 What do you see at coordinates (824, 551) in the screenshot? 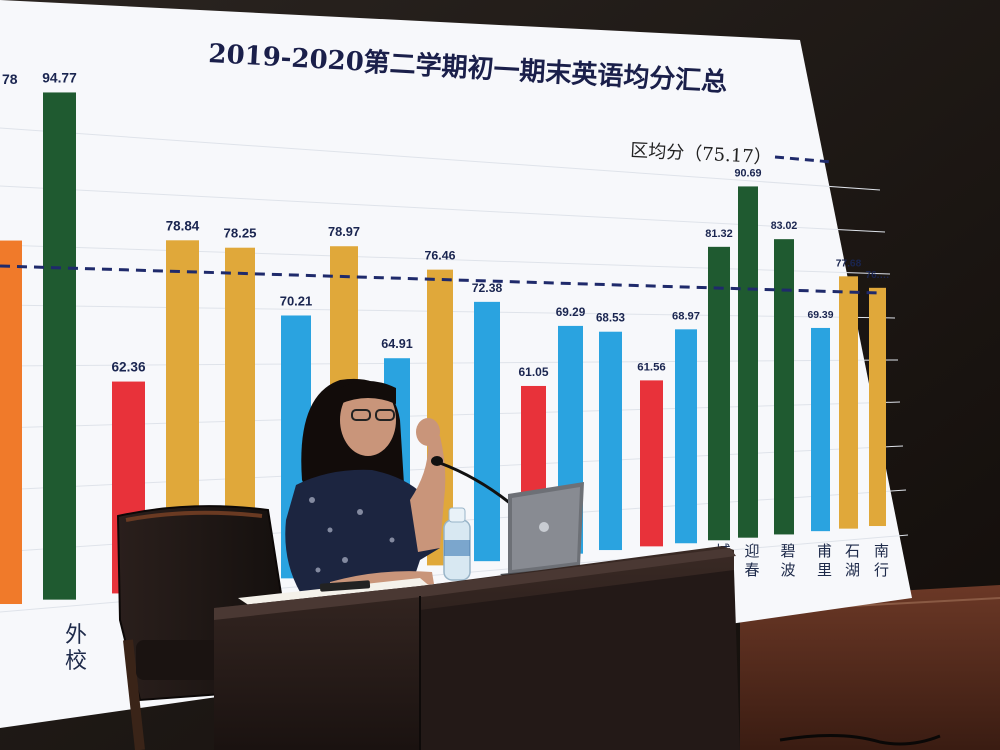
I see `category-label: 甫` at bounding box center [824, 551].